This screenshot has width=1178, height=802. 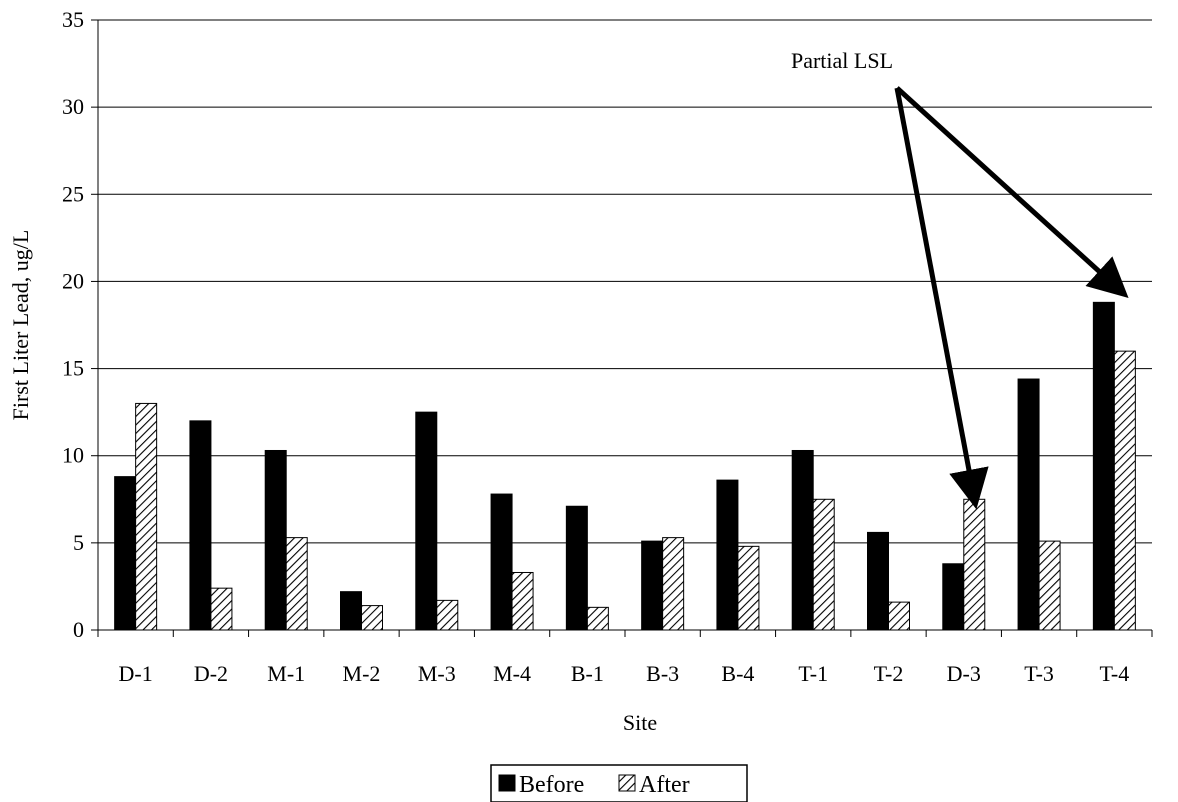 I want to click on annotation-label: Partial LSL, so click(x=842, y=60).